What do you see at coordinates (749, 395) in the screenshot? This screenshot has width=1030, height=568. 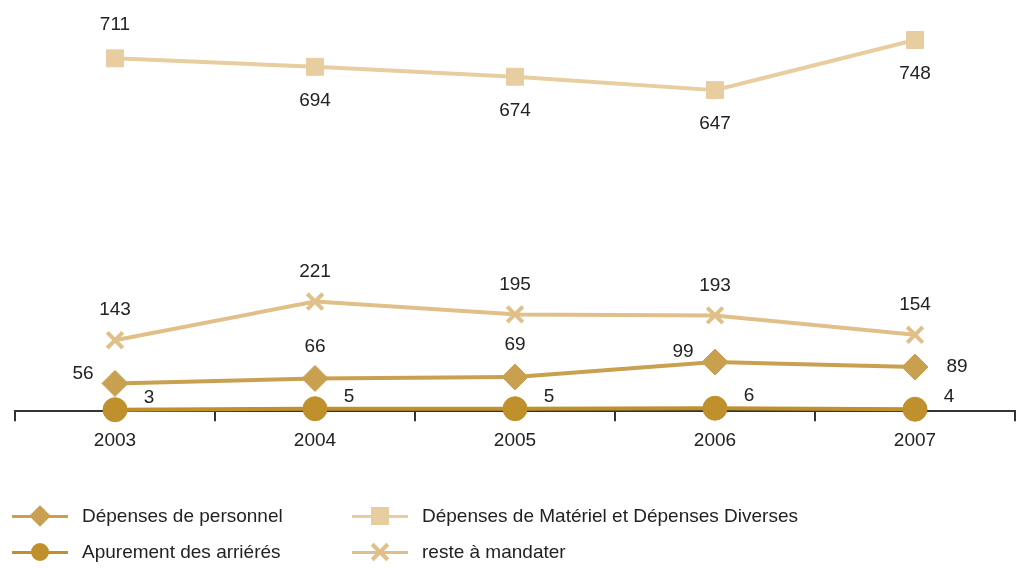 I see `data-label: 6` at bounding box center [749, 395].